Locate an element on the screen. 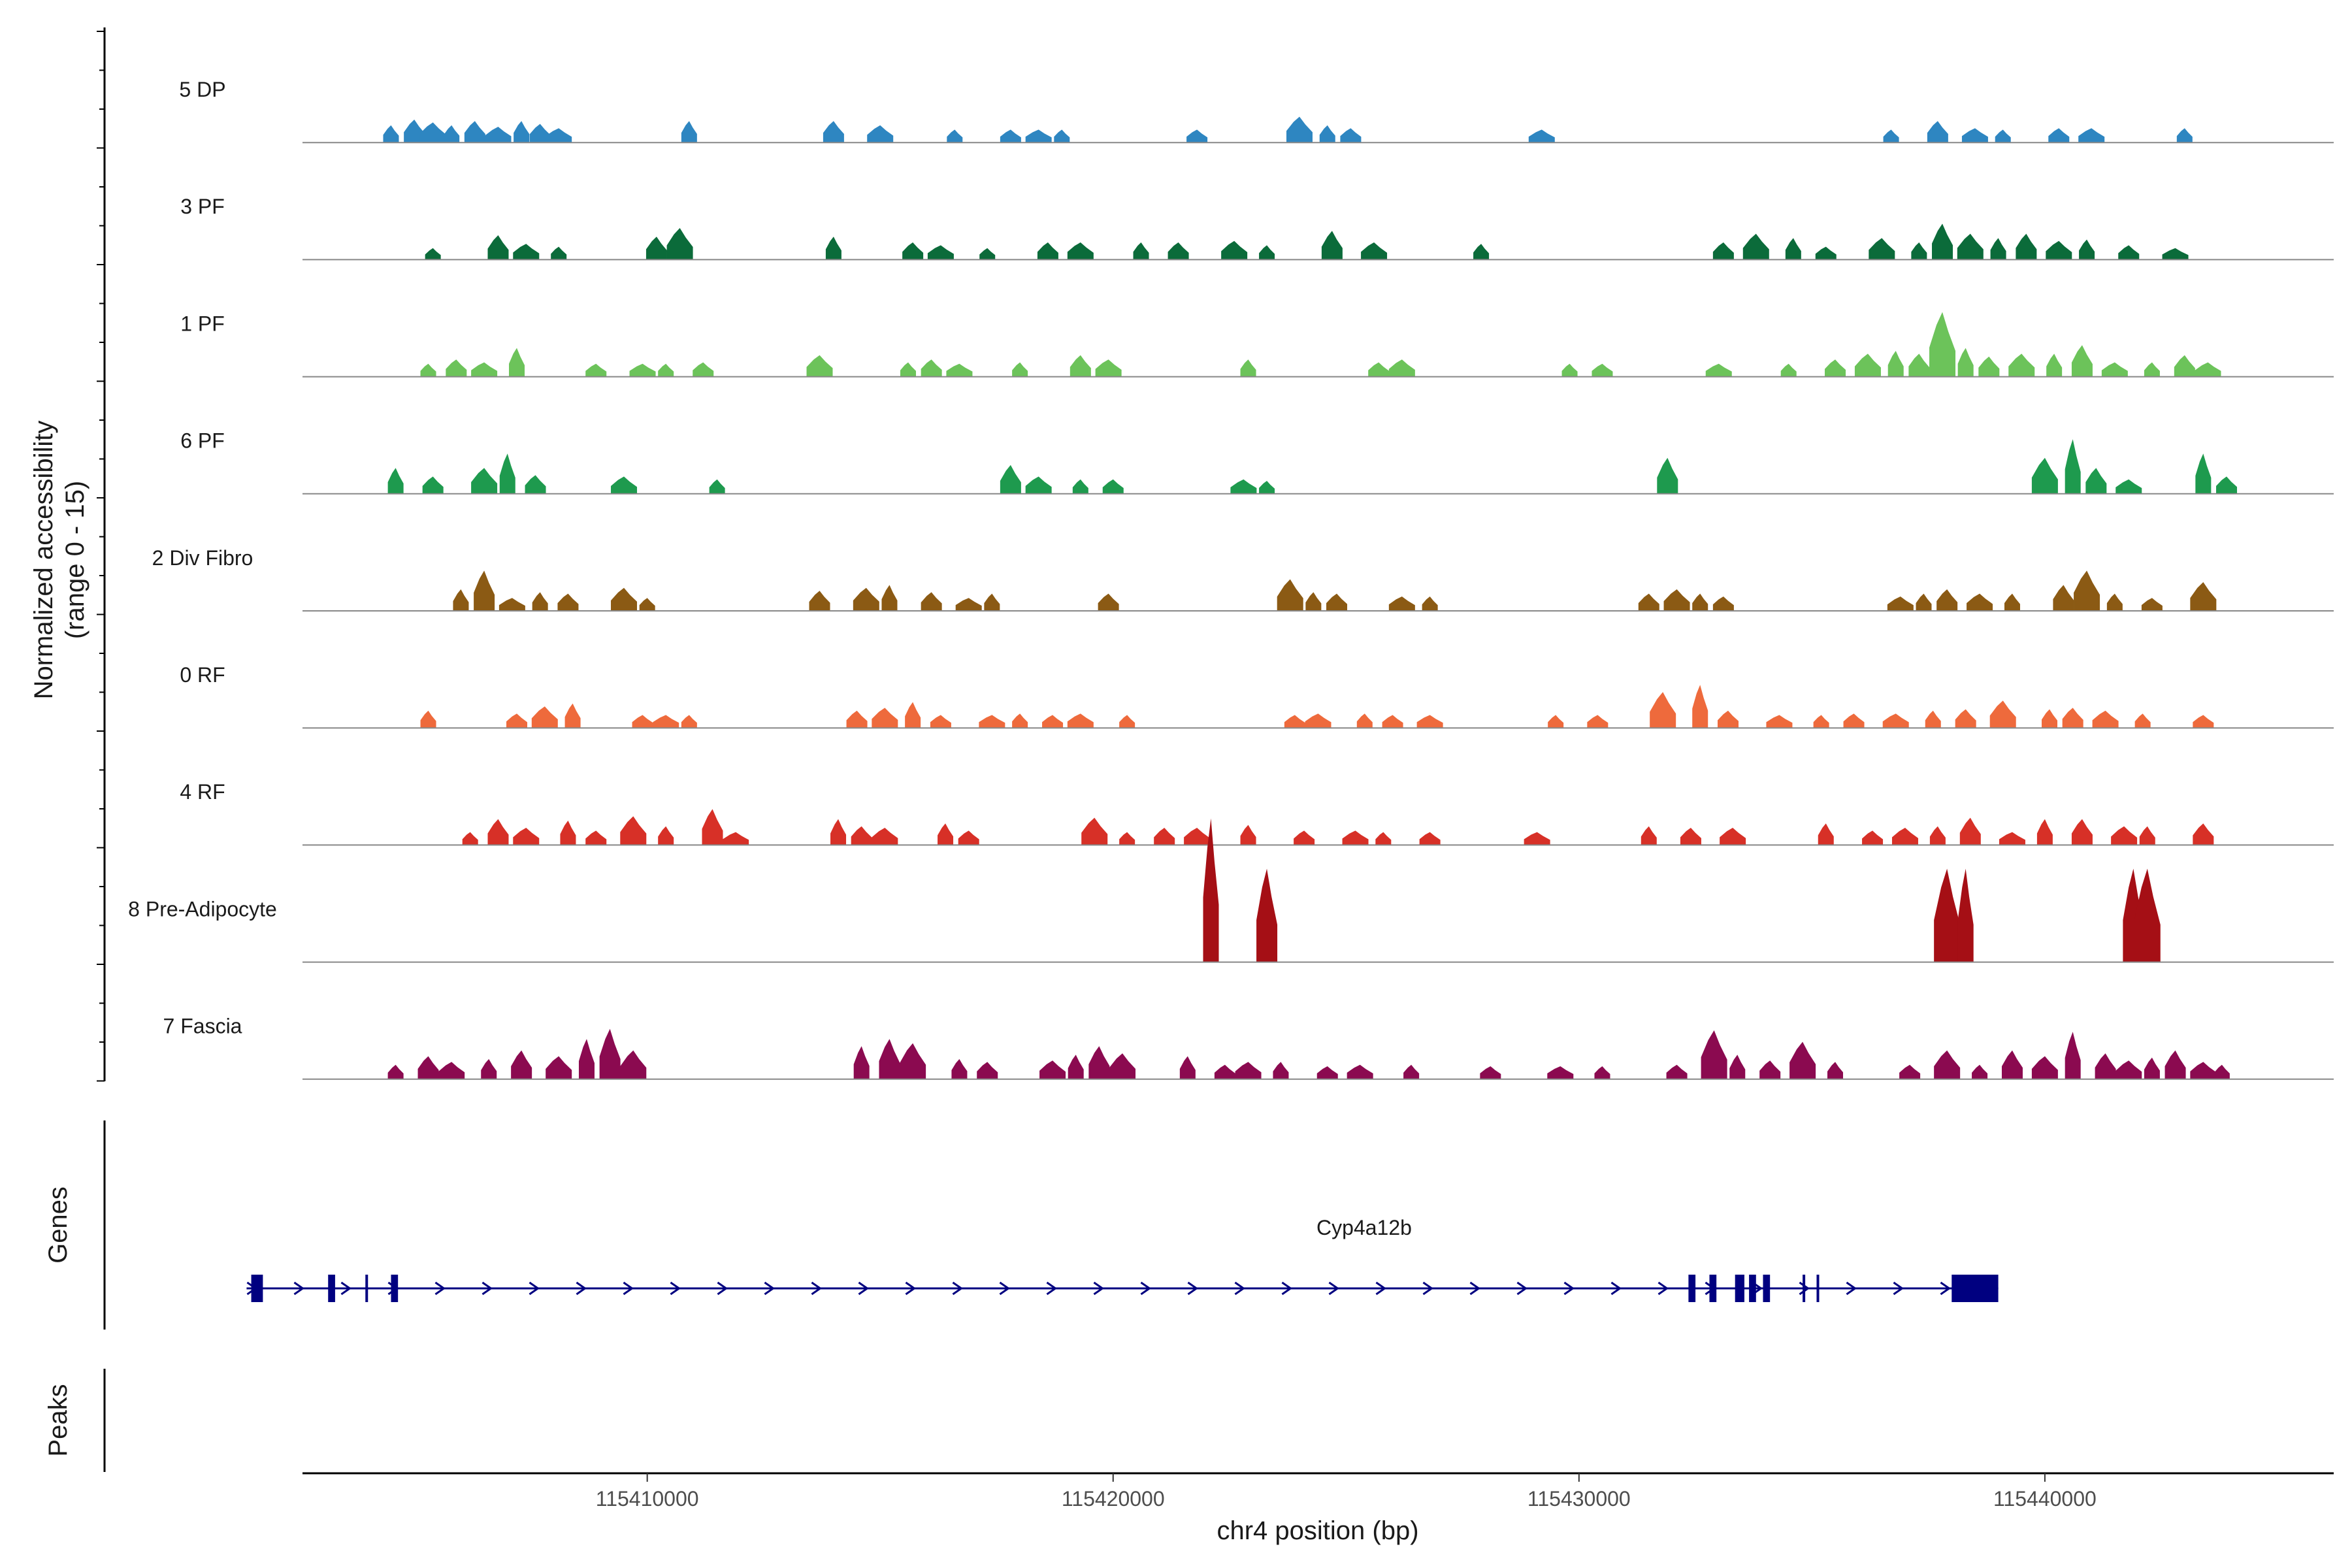 Image resolution: width=2352 pixels, height=1568 pixels. x-axis-title: chr4 position (bp) is located at coordinates (1317, 1530).